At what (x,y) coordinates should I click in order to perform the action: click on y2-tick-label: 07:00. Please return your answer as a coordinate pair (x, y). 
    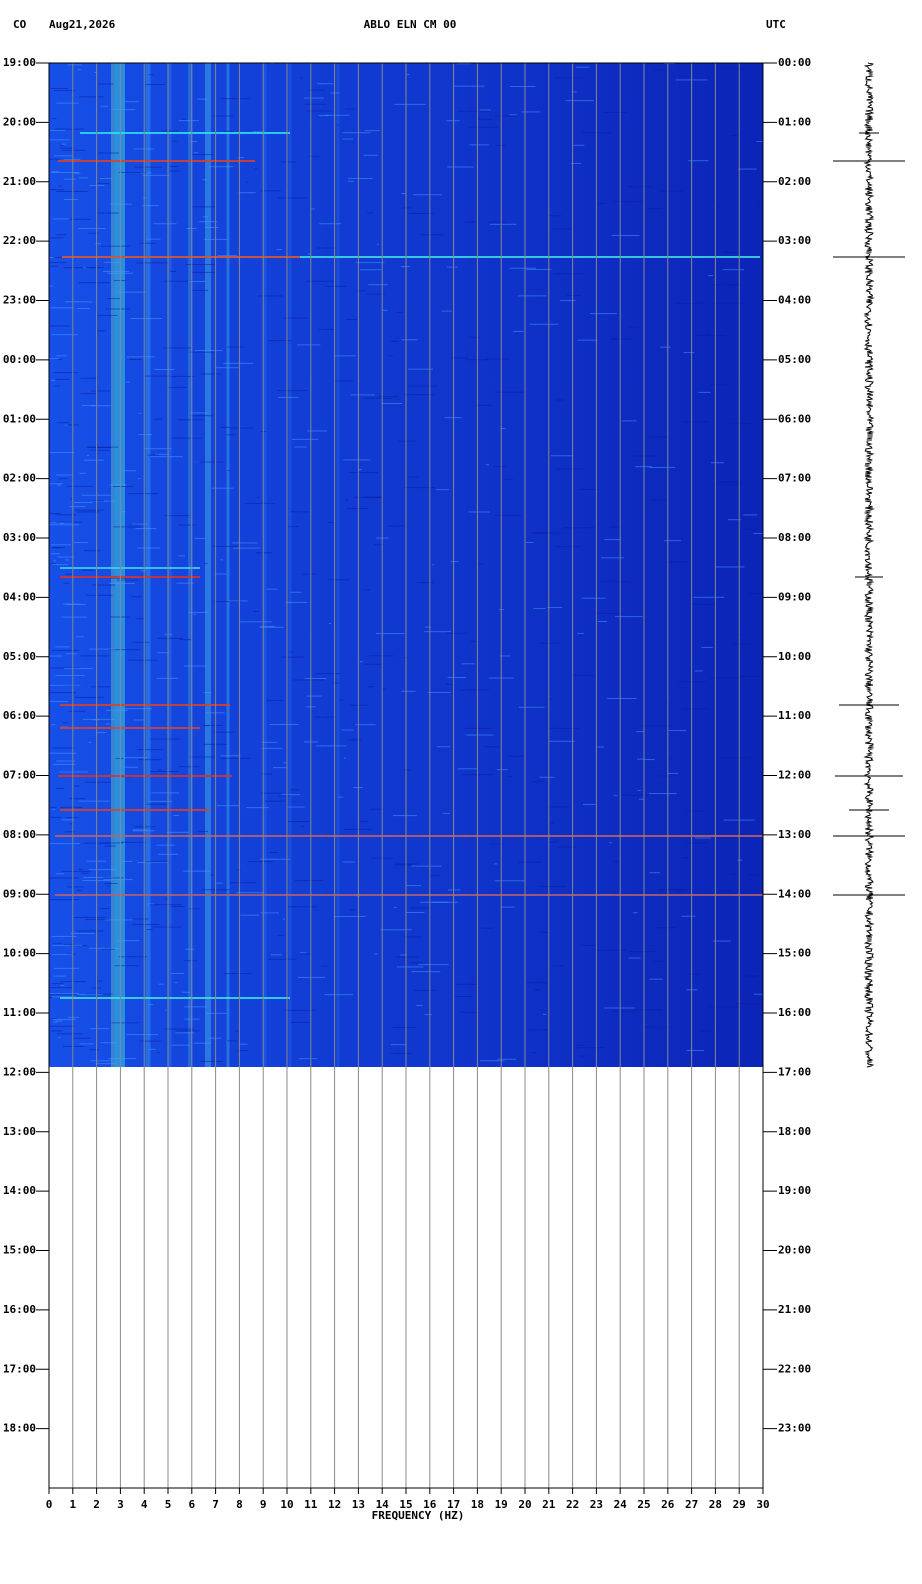
    Looking at the image, I should click on (794, 478).